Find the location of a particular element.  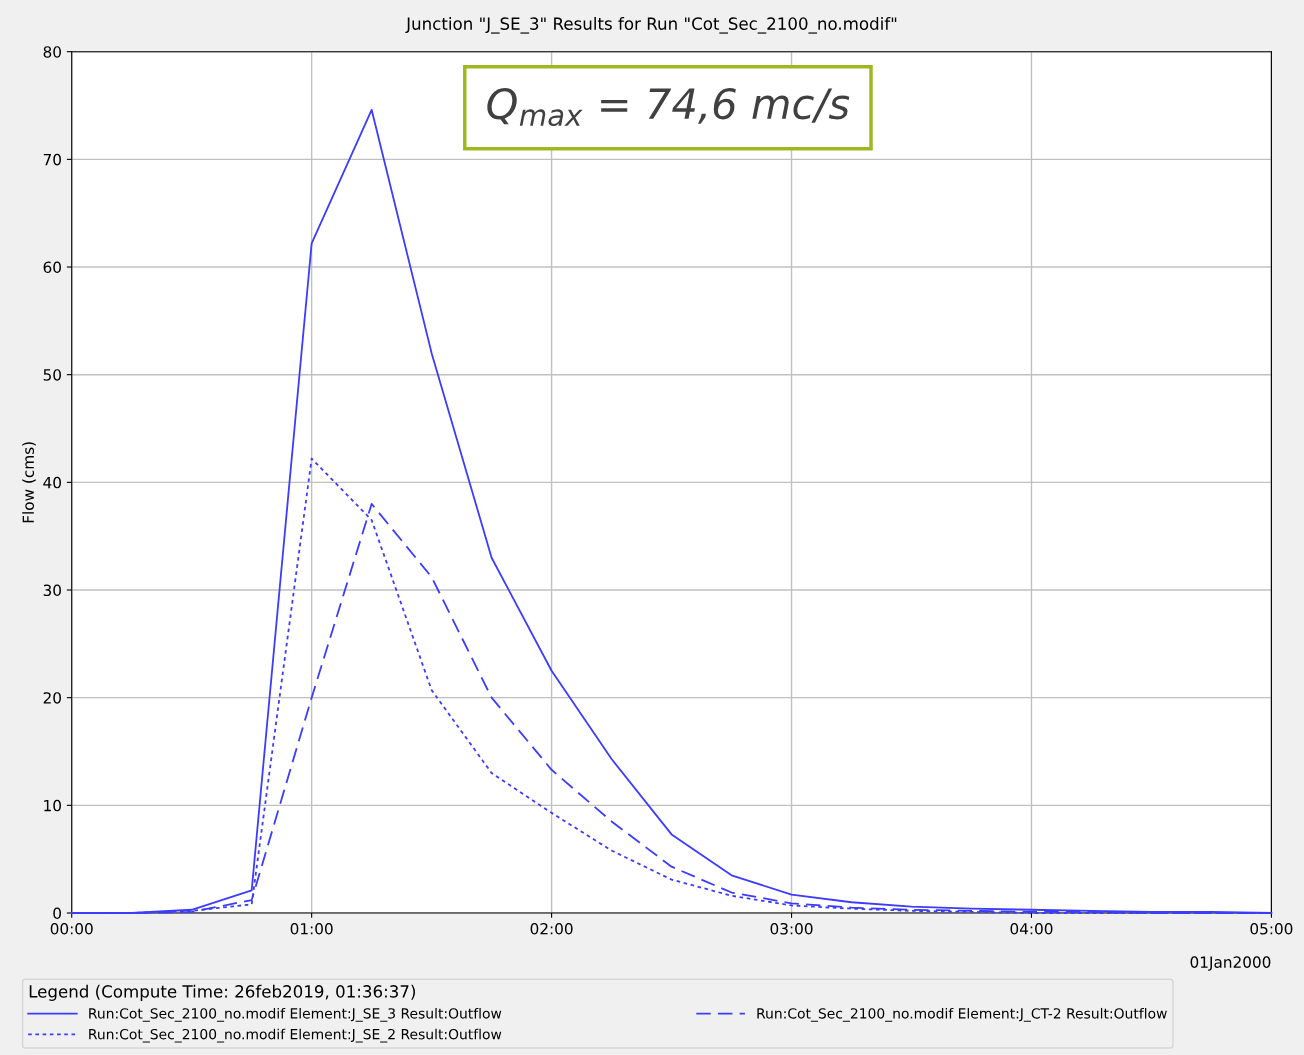

x-tick-label: 00:00 is located at coordinates (71, 928).